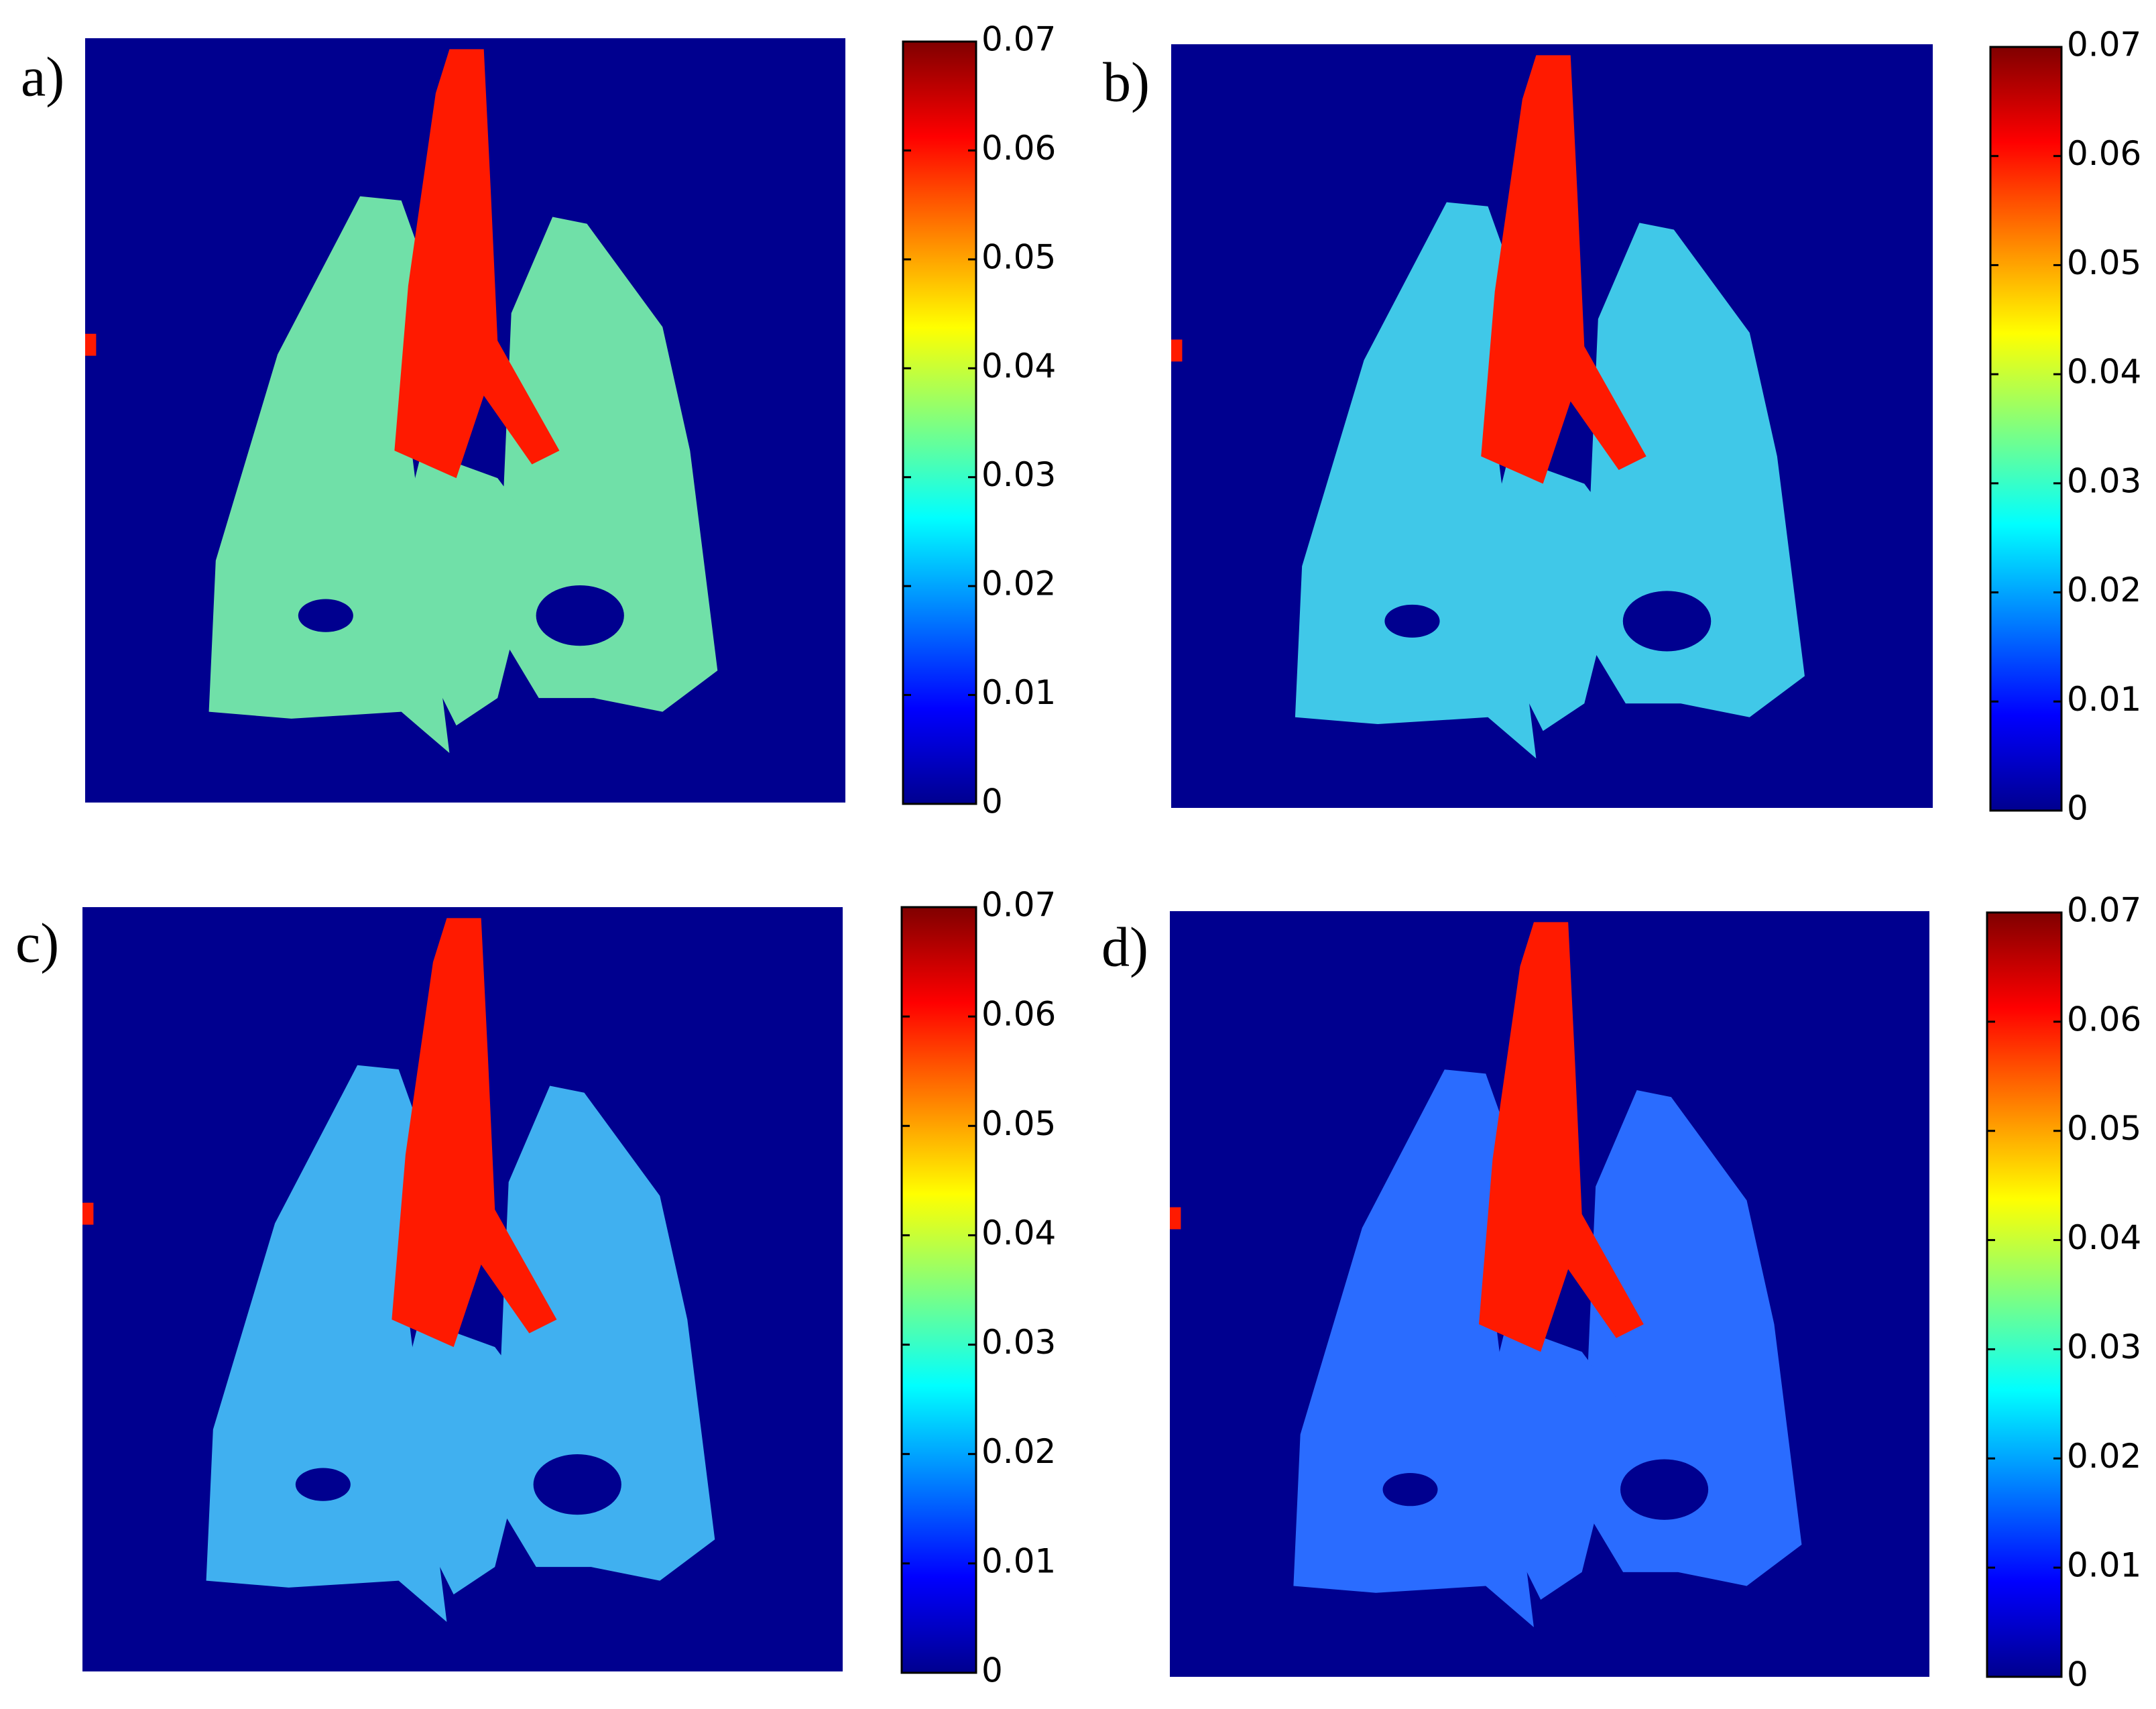 The image size is (2156, 1709). What do you see at coordinates (42, 77) in the screenshot?
I see `panel-label: a)` at bounding box center [42, 77].